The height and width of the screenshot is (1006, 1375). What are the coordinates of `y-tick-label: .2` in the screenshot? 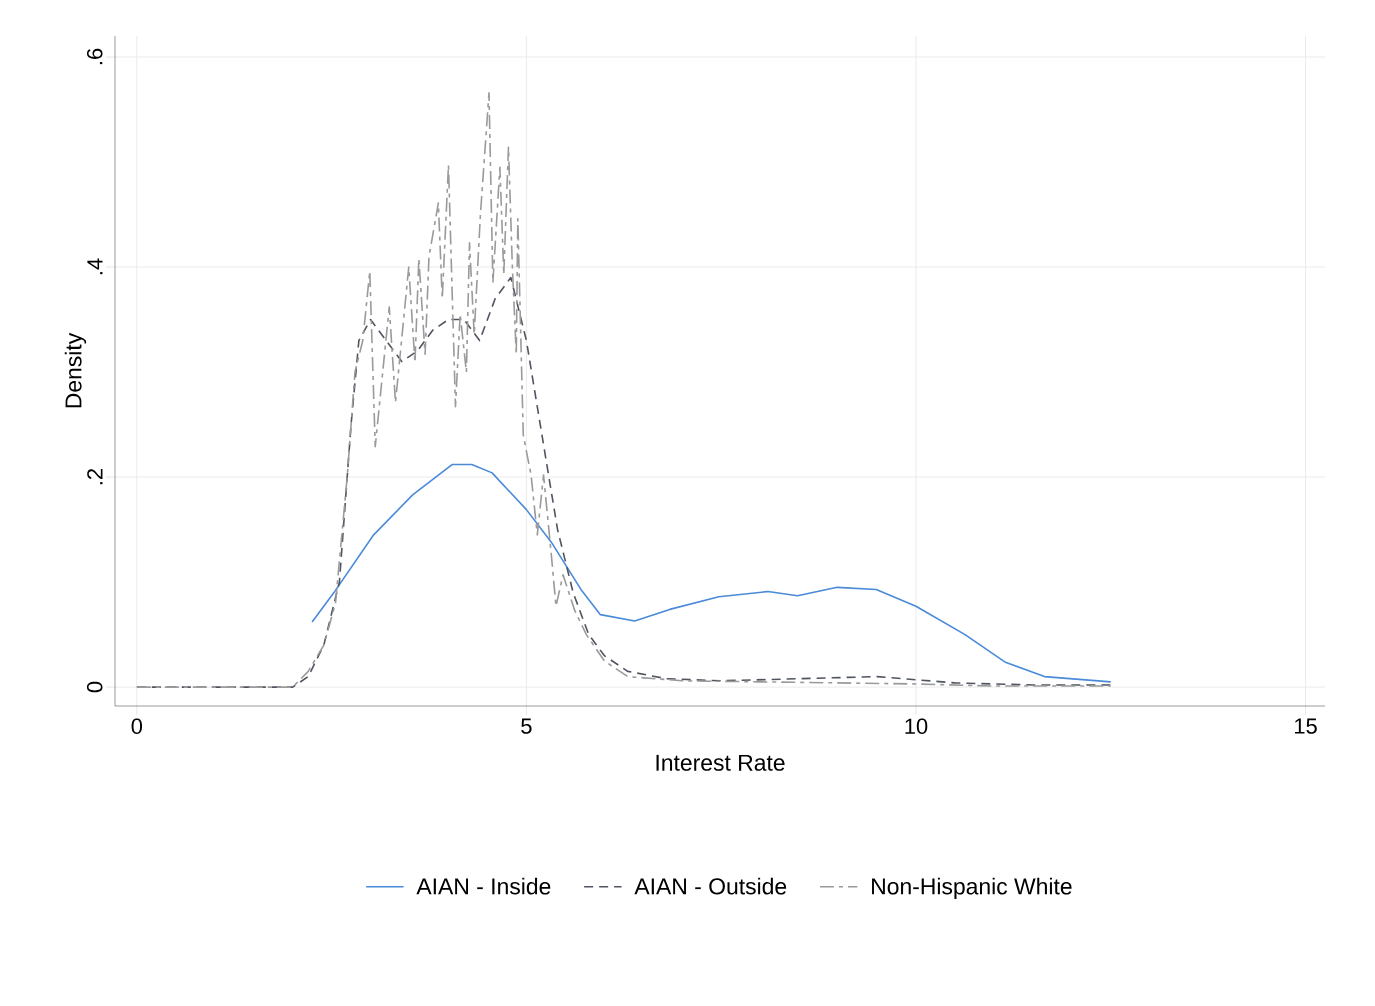 It's located at (95, 477).